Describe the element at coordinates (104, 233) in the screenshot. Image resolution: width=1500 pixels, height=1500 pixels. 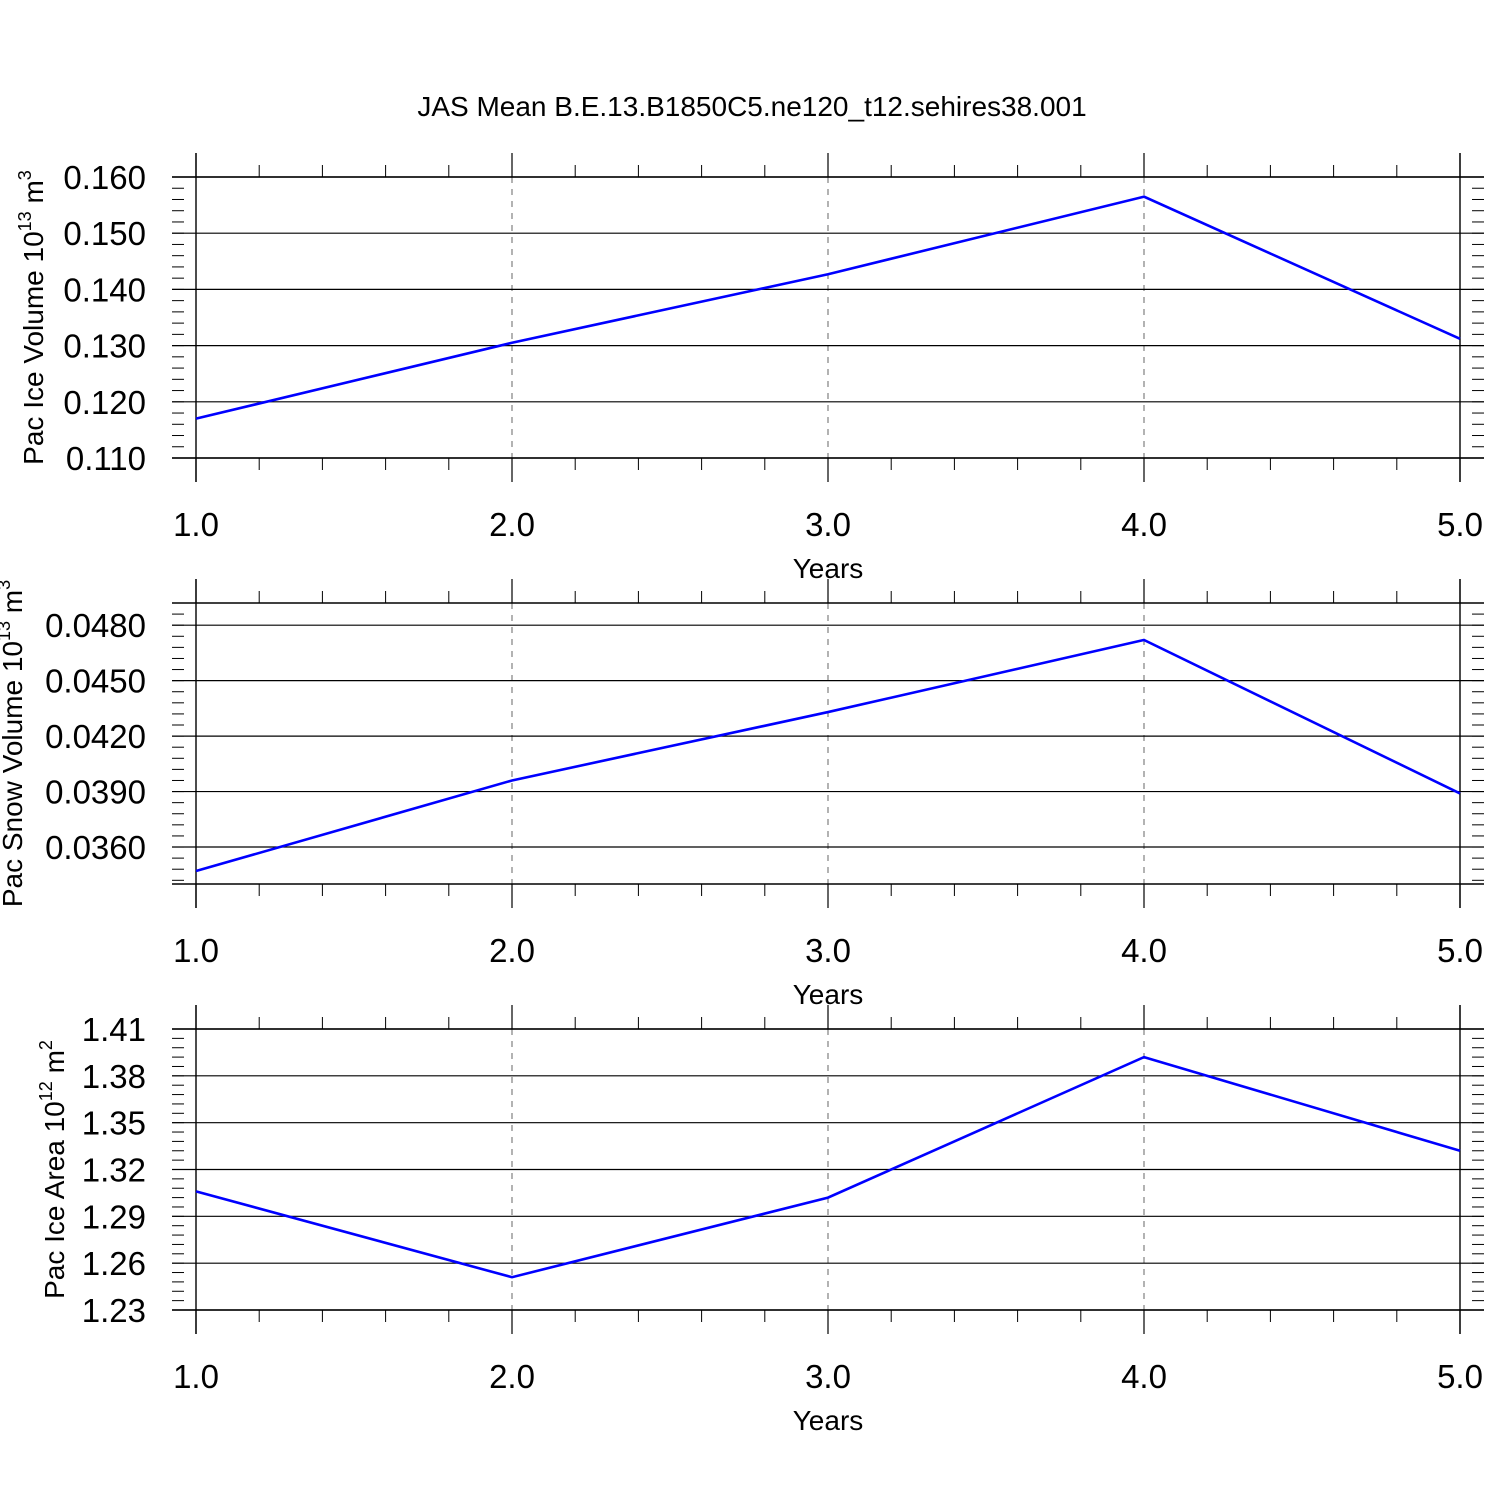
I see `y-tick-label: 0.150` at that location.